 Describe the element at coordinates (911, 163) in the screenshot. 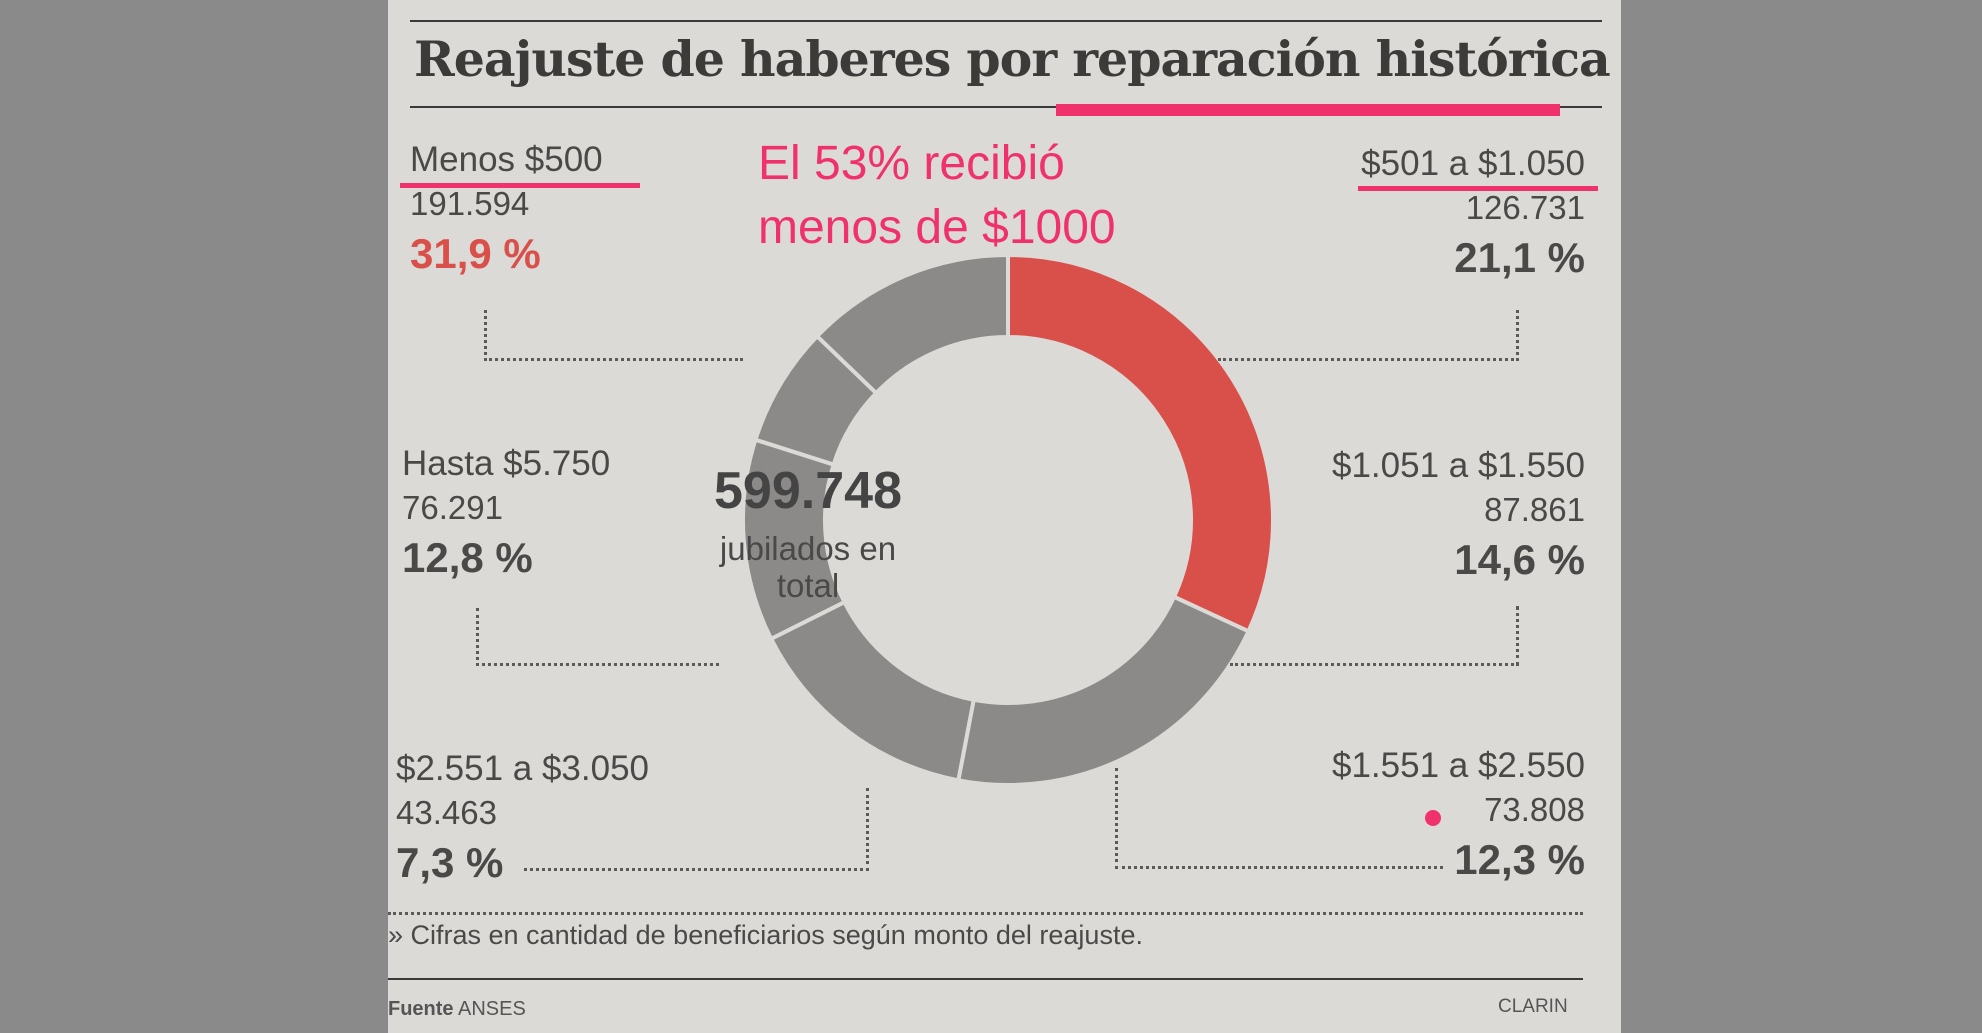

I see `annotation-line-1: El 53% recibió` at that location.